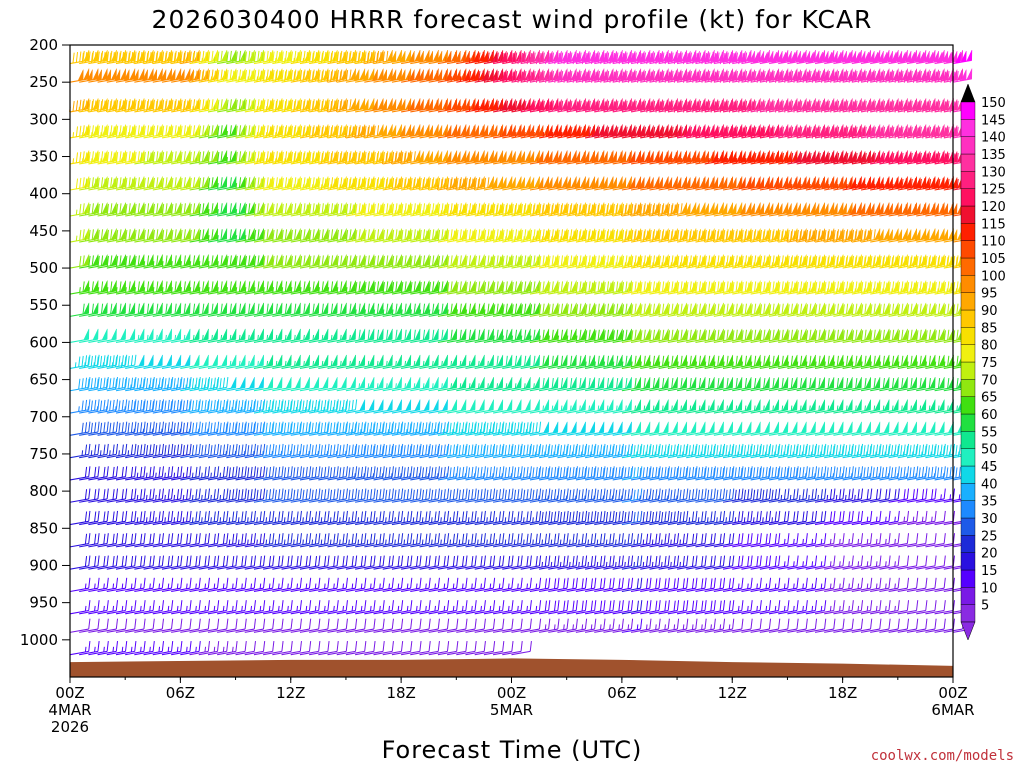 This screenshot has width=1024, height=768. I want to click on y-tick-label: 300, so click(43, 119).